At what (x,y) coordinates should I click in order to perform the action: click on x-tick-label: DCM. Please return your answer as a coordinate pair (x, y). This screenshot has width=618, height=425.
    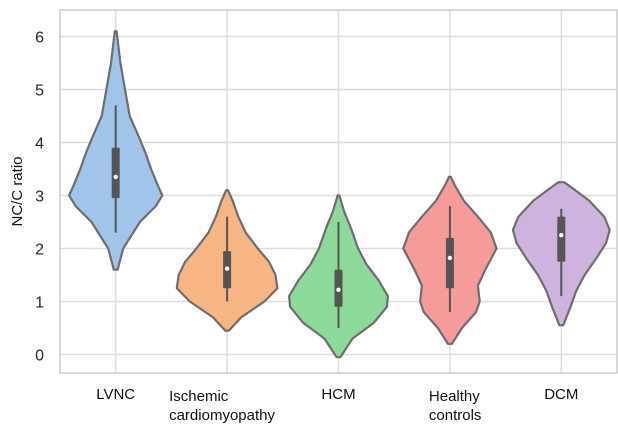
    Looking at the image, I should click on (561, 394).